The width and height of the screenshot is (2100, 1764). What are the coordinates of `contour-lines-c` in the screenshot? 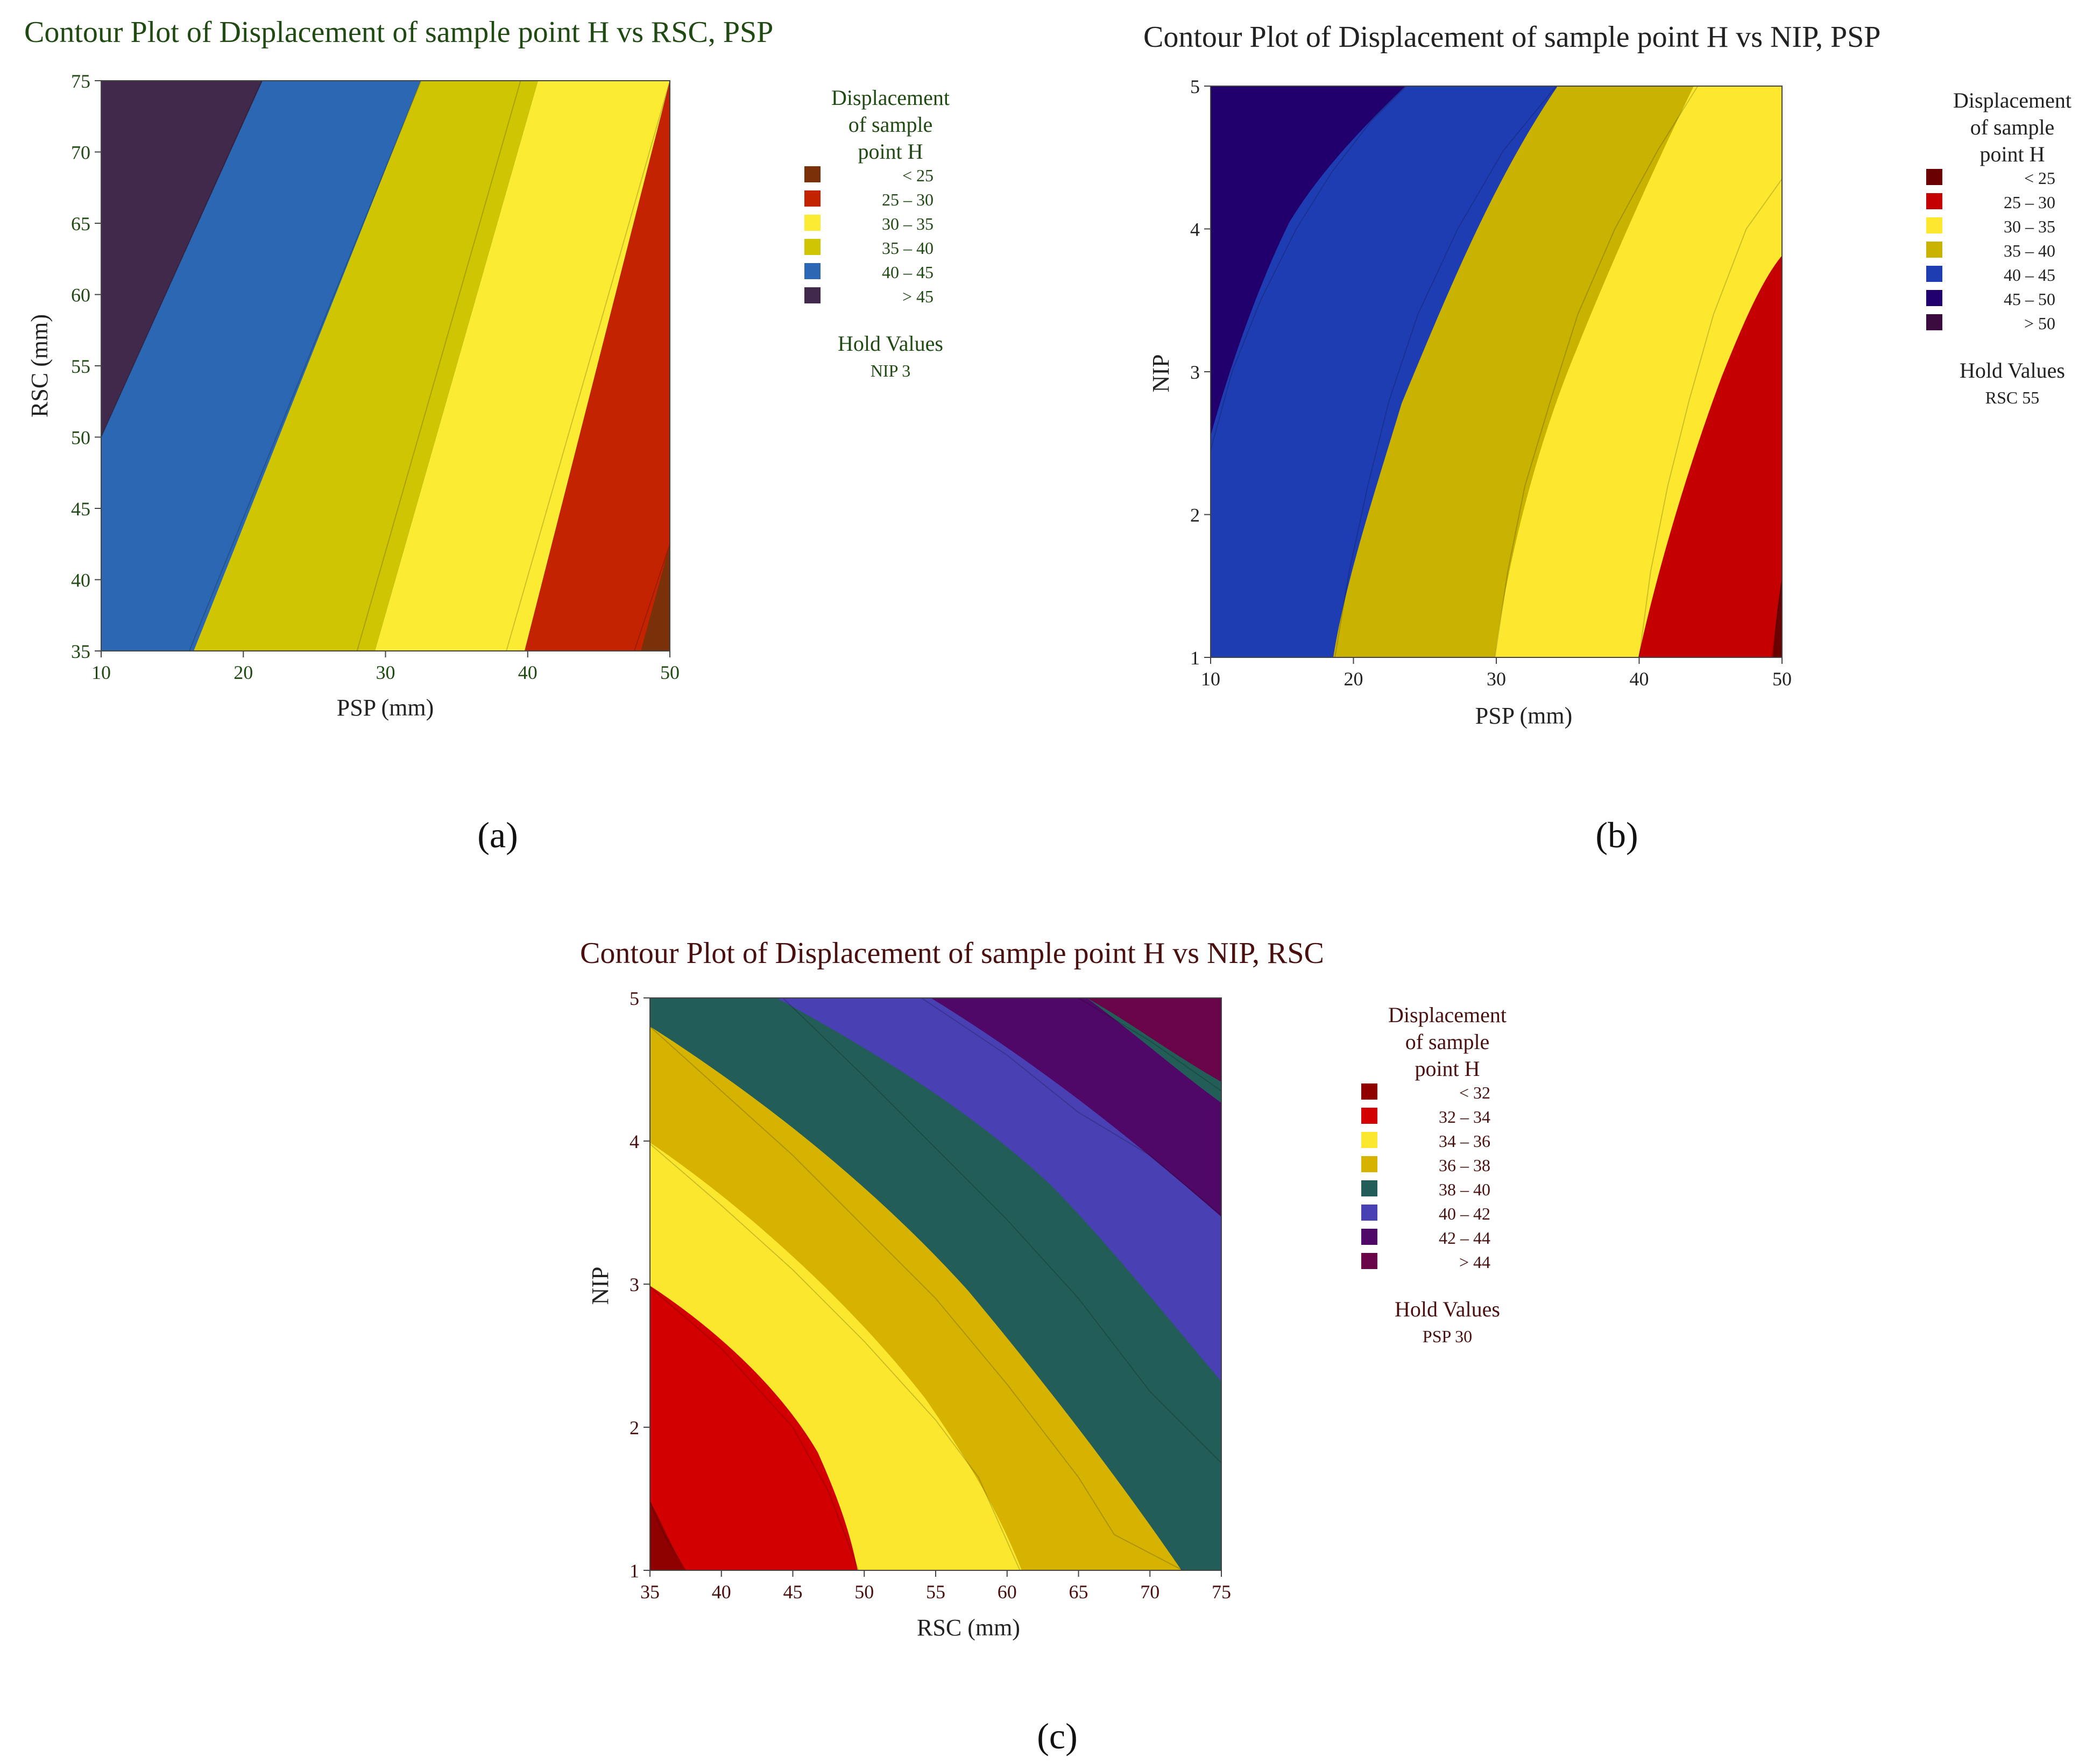 It's located at (935, 1284).